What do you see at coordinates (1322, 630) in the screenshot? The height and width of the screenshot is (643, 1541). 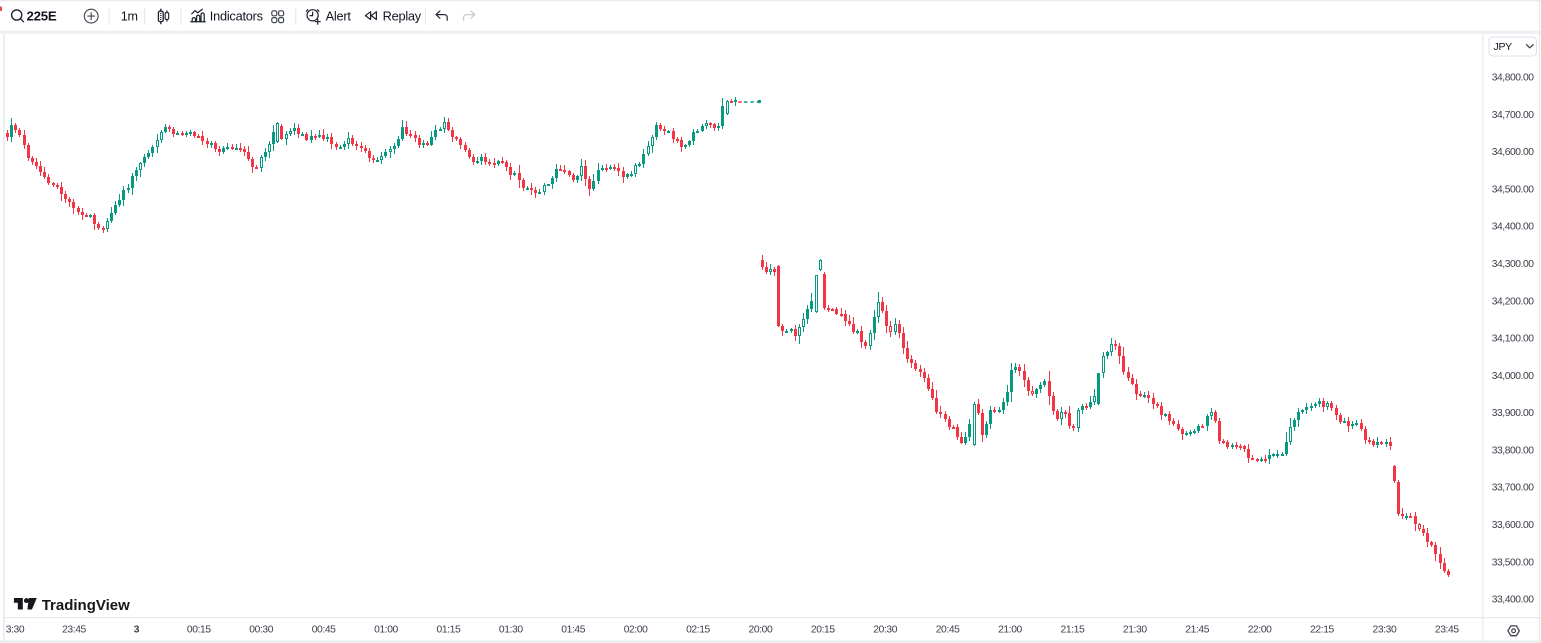 I see `svg-text: 22:15` at bounding box center [1322, 630].